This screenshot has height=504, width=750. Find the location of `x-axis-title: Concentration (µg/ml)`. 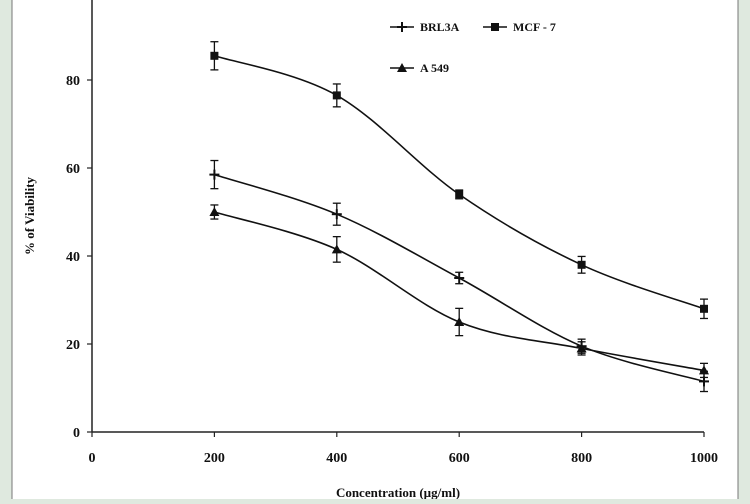

x-axis-title: Concentration (µg/ml) is located at coordinates (398, 492).